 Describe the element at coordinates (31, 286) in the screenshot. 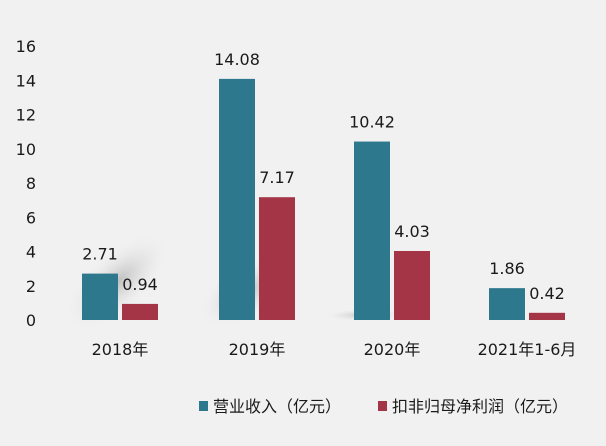

I see `y-tick-label: 2` at that location.